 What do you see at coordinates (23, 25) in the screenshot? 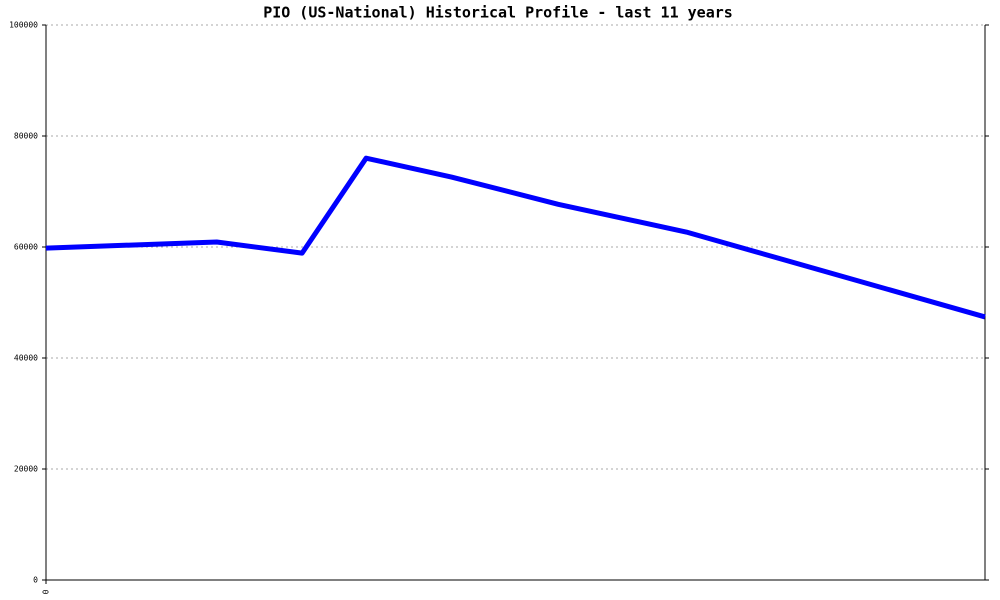
I see `y-tick-label: 100000` at bounding box center [23, 25].